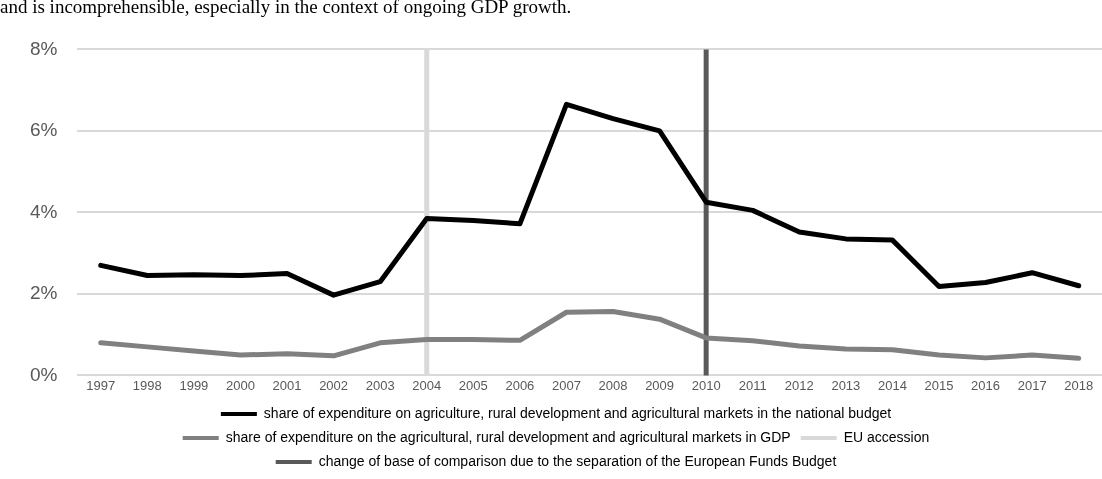  What do you see at coordinates (147, 385) in the screenshot?
I see `x-tick-label: 1998` at bounding box center [147, 385].